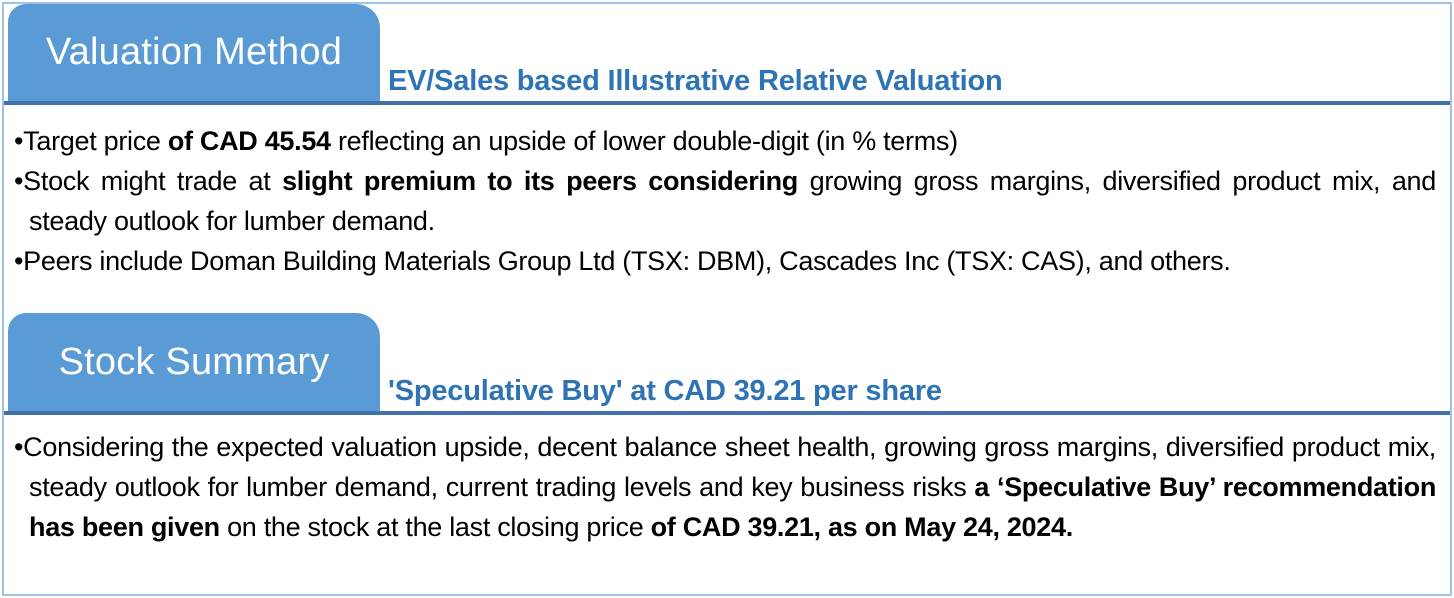 This screenshot has width=1454, height=598. I want to click on stock-summary-tab: Stock Summary, so click(194, 362).